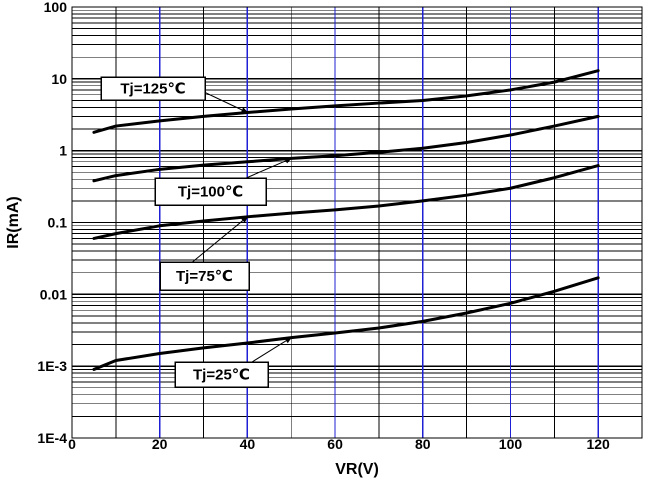 The image size is (648, 489). Describe the element at coordinates (56, 7) in the screenshot. I see `y-tick-label: 100` at that location.